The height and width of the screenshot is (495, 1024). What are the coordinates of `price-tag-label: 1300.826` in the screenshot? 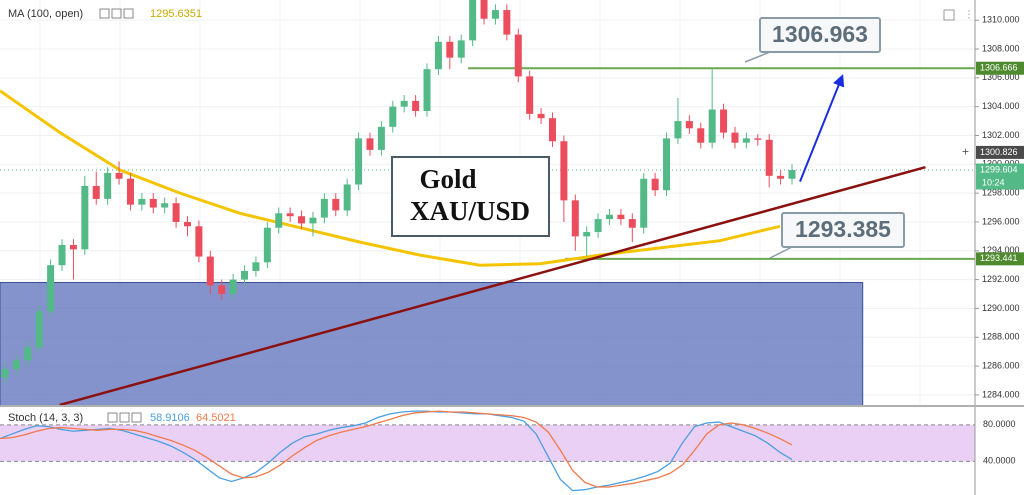 It's located at (999, 152).